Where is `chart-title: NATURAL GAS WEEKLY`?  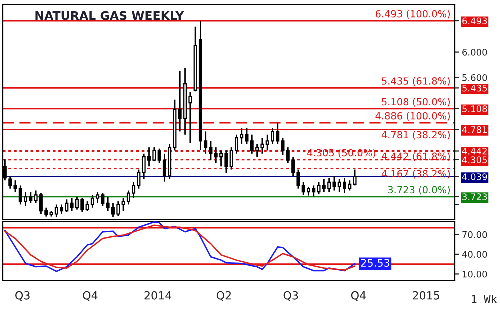 chart-title: NATURAL GAS WEEKLY is located at coordinates (110, 15).